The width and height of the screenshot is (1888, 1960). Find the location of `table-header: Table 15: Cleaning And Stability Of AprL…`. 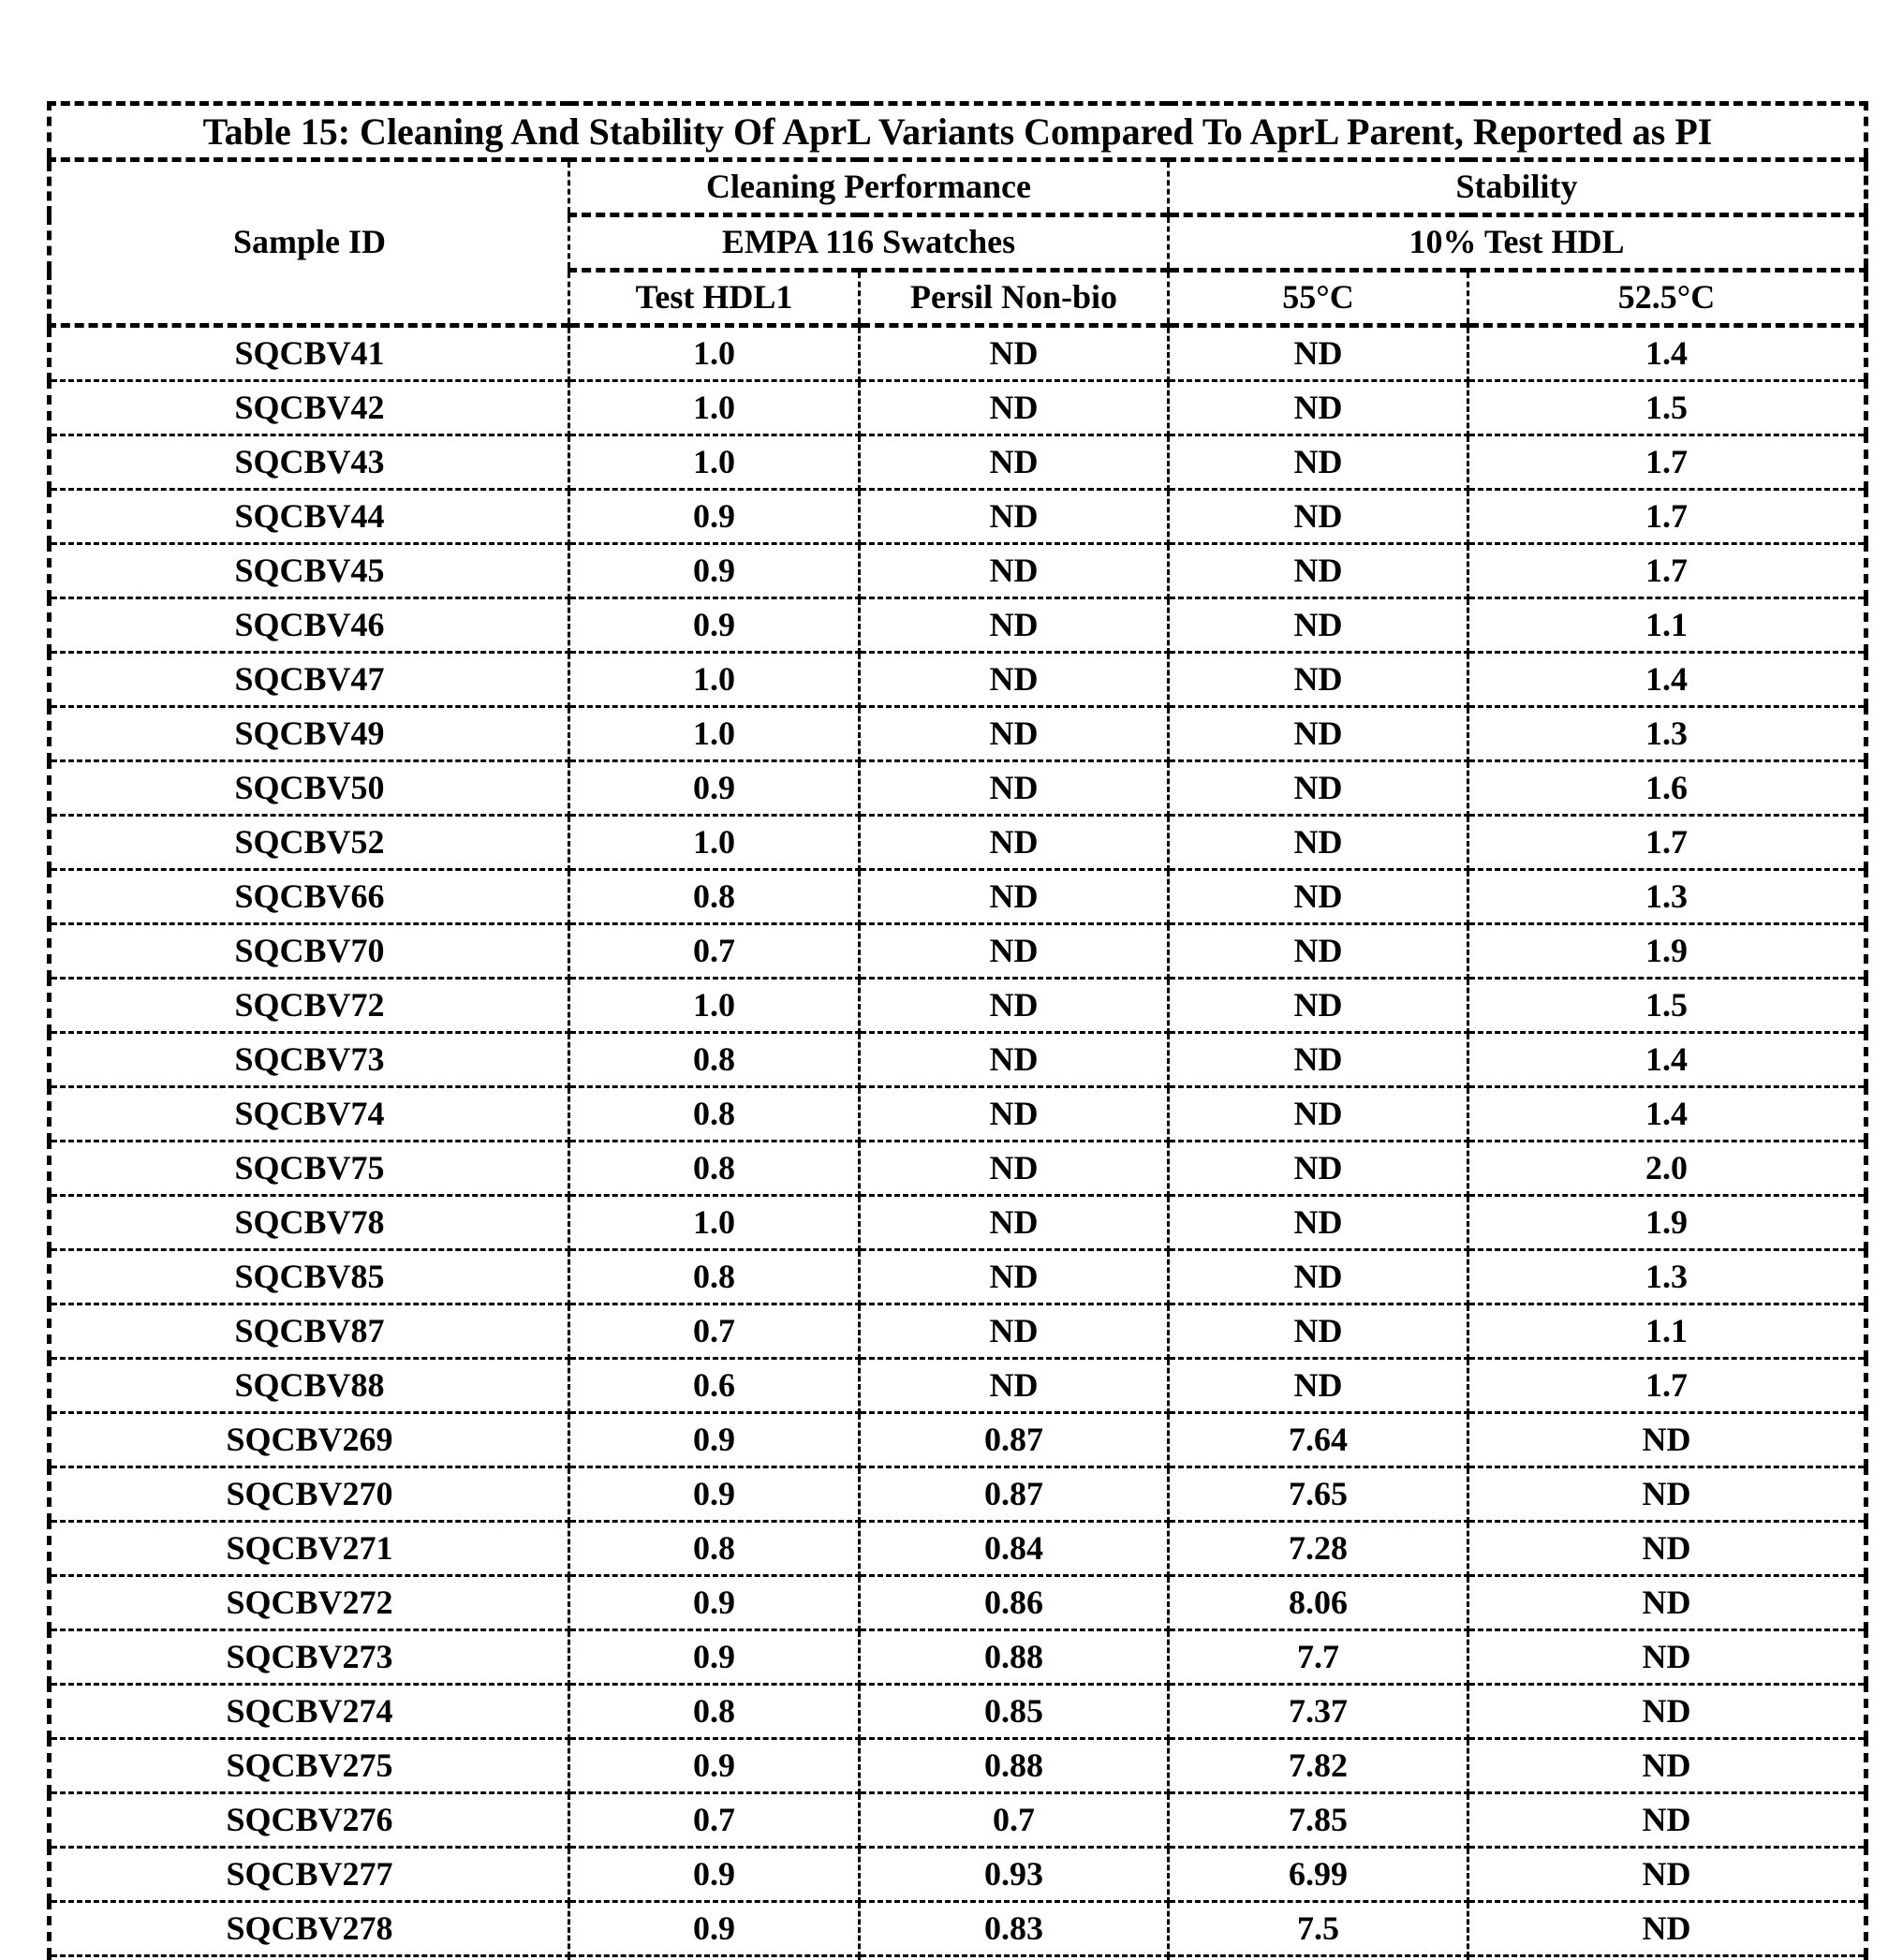

table-header: Table 15: Cleaning And Stability Of AprL… is located at coordinates (958, 215).